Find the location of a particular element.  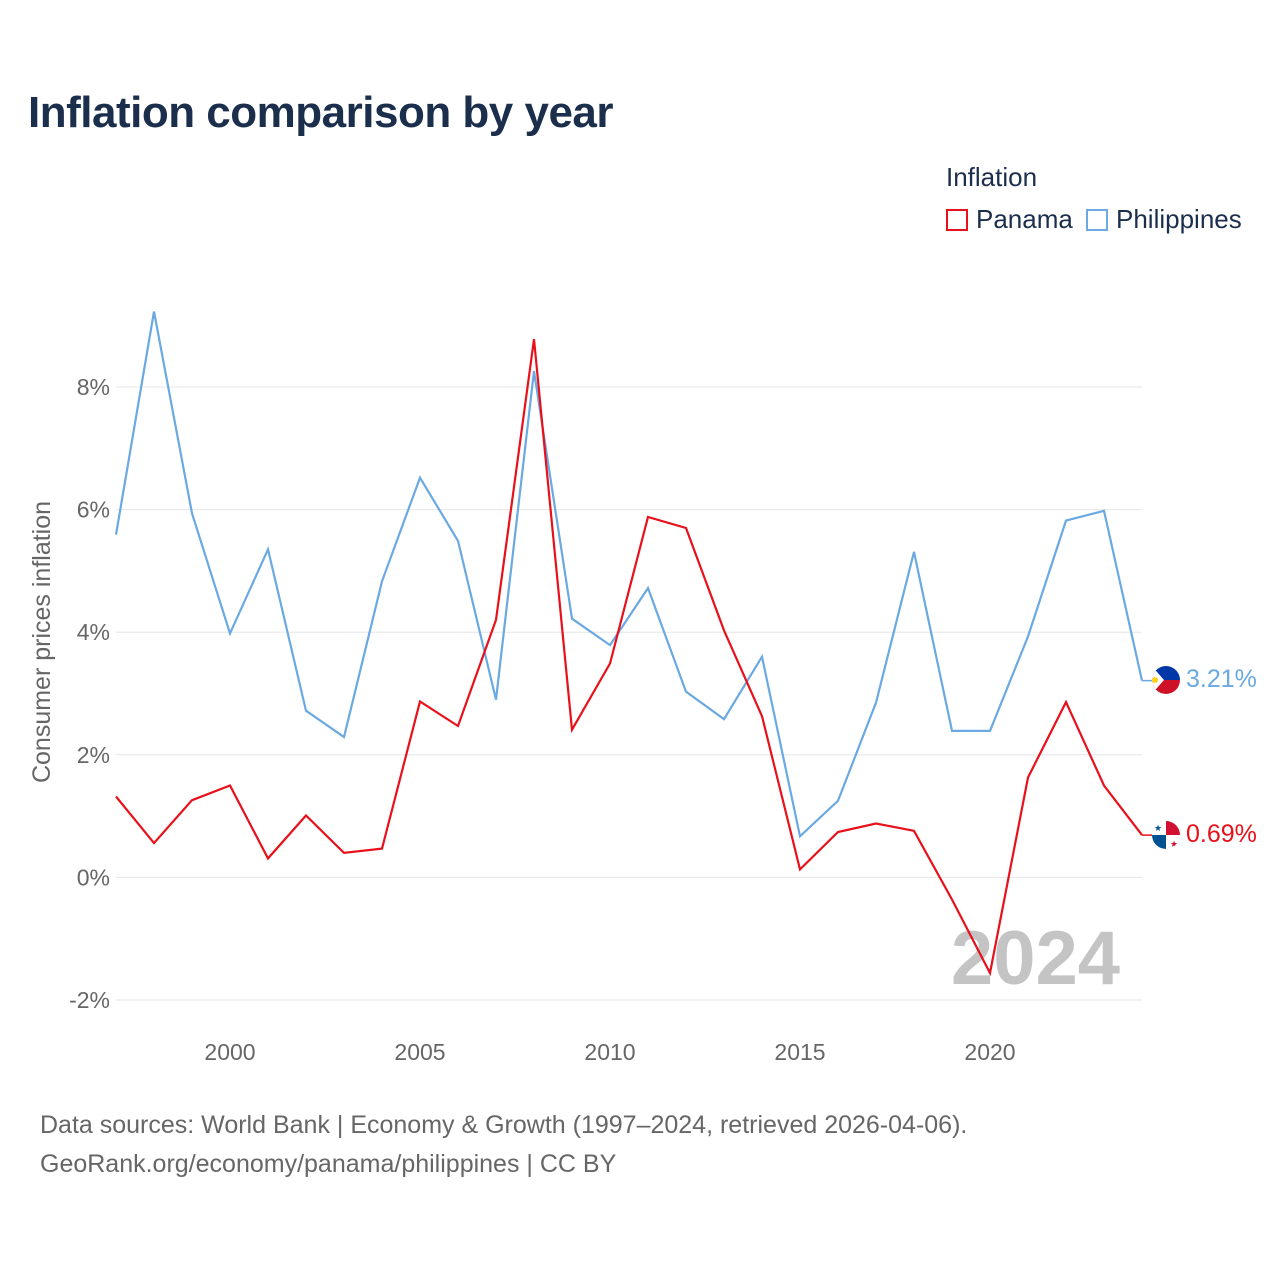

end-label-panama: 0.69% is located at coordinates (1221, 834).